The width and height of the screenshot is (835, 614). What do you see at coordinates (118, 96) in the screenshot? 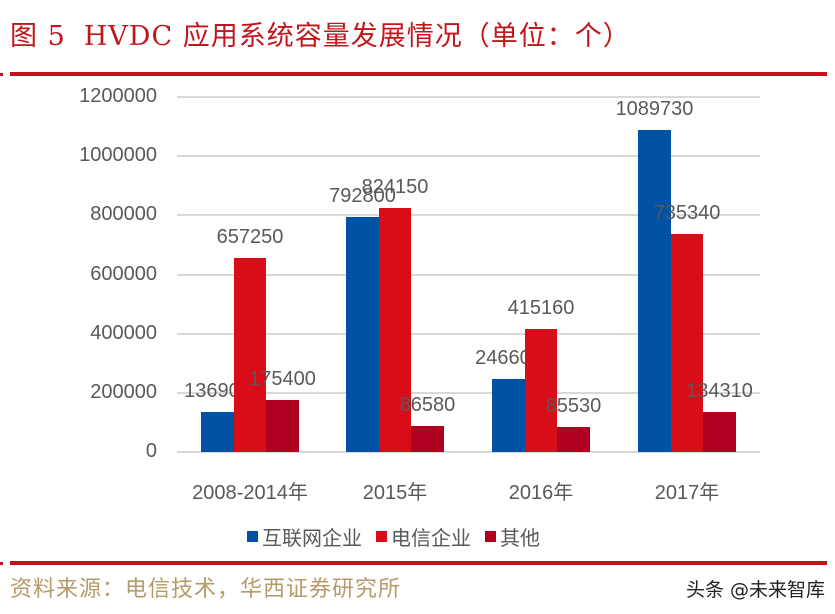
I see `y-axis-tick-label: 1200000` at bounding box center [118, 96].